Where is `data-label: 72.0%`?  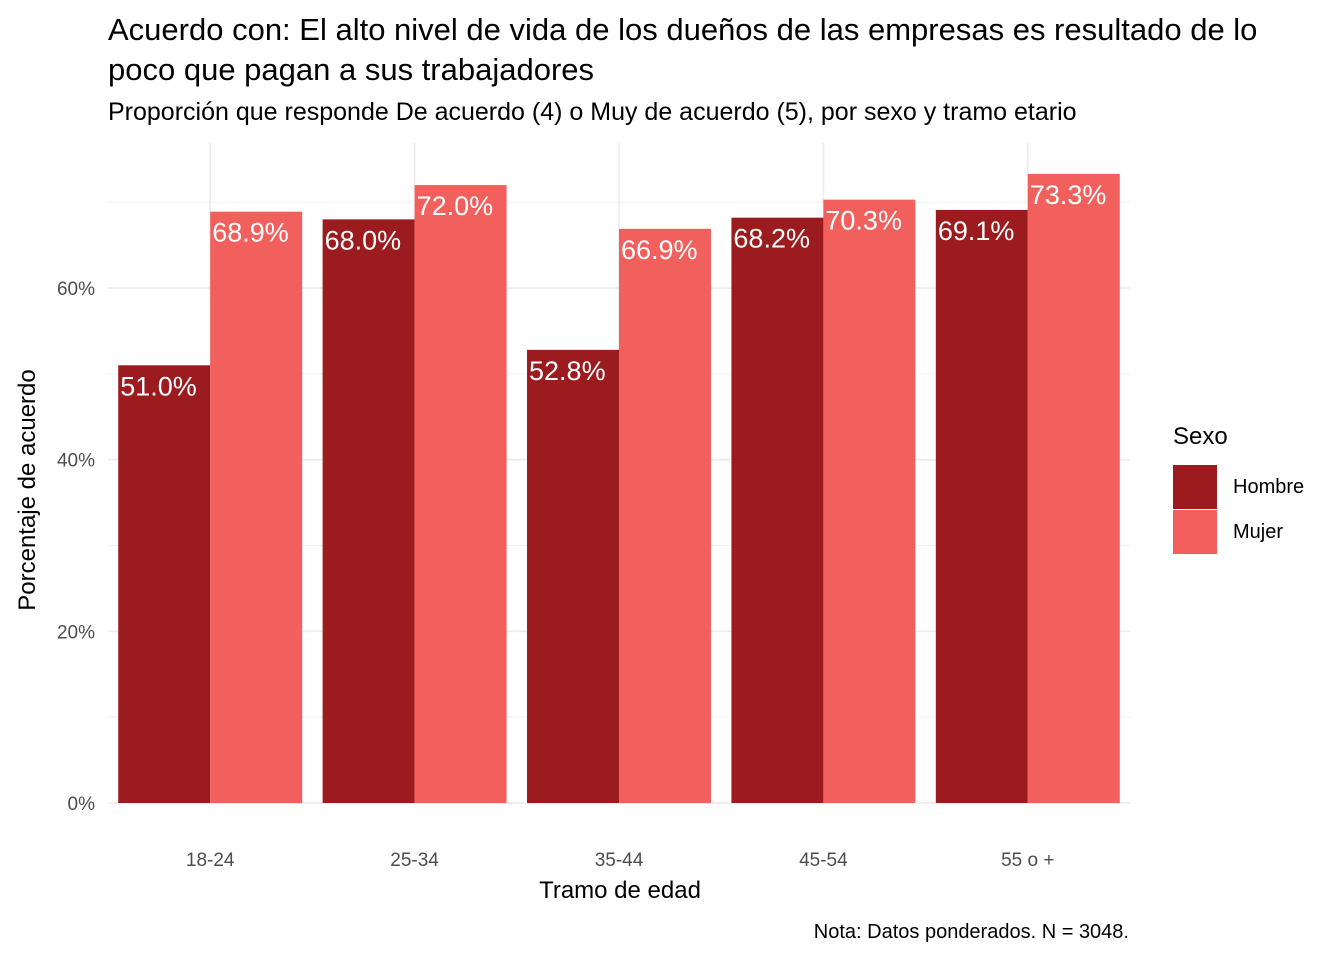
data-label: 72.0% is located at coordinates (455, 206).